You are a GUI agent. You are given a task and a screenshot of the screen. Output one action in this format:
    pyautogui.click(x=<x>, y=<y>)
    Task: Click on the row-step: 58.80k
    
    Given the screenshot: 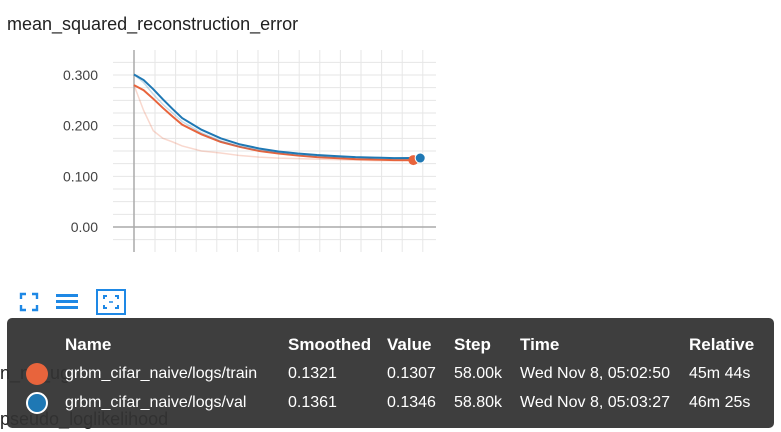 What is the action you would take?
    pyautogui.click(x=478, y=402)
    